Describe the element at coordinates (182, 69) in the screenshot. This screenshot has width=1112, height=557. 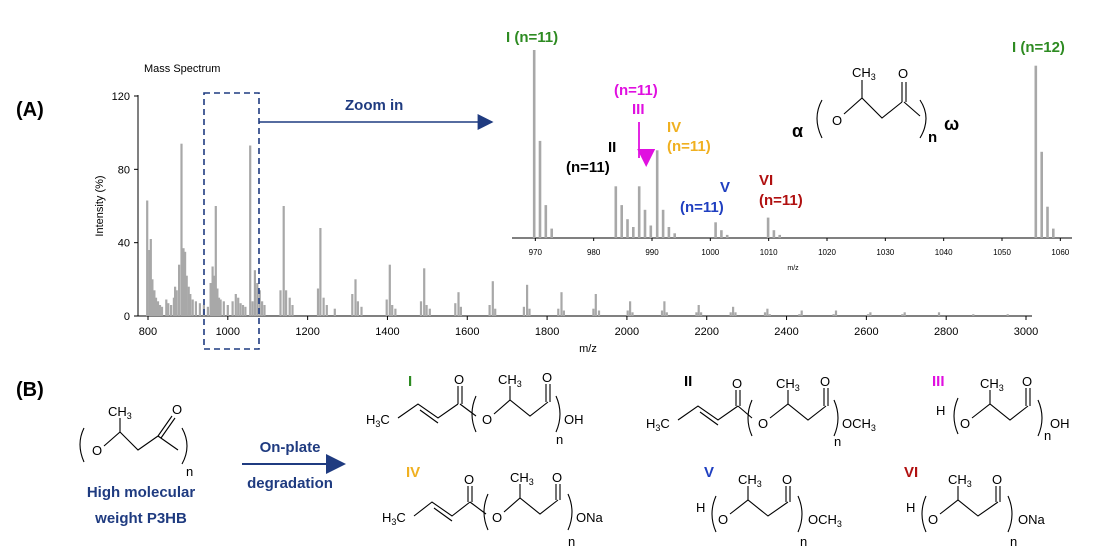
I see `main-chart-title: Mass Spectrum` at that location.